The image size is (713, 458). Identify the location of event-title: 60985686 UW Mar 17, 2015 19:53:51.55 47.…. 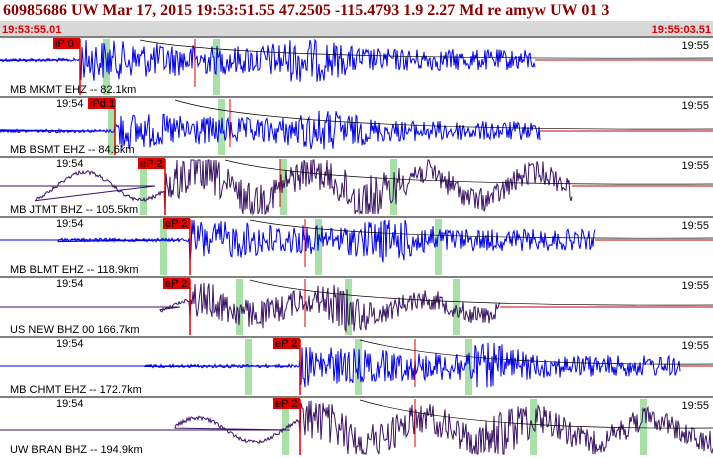
(306, 10).